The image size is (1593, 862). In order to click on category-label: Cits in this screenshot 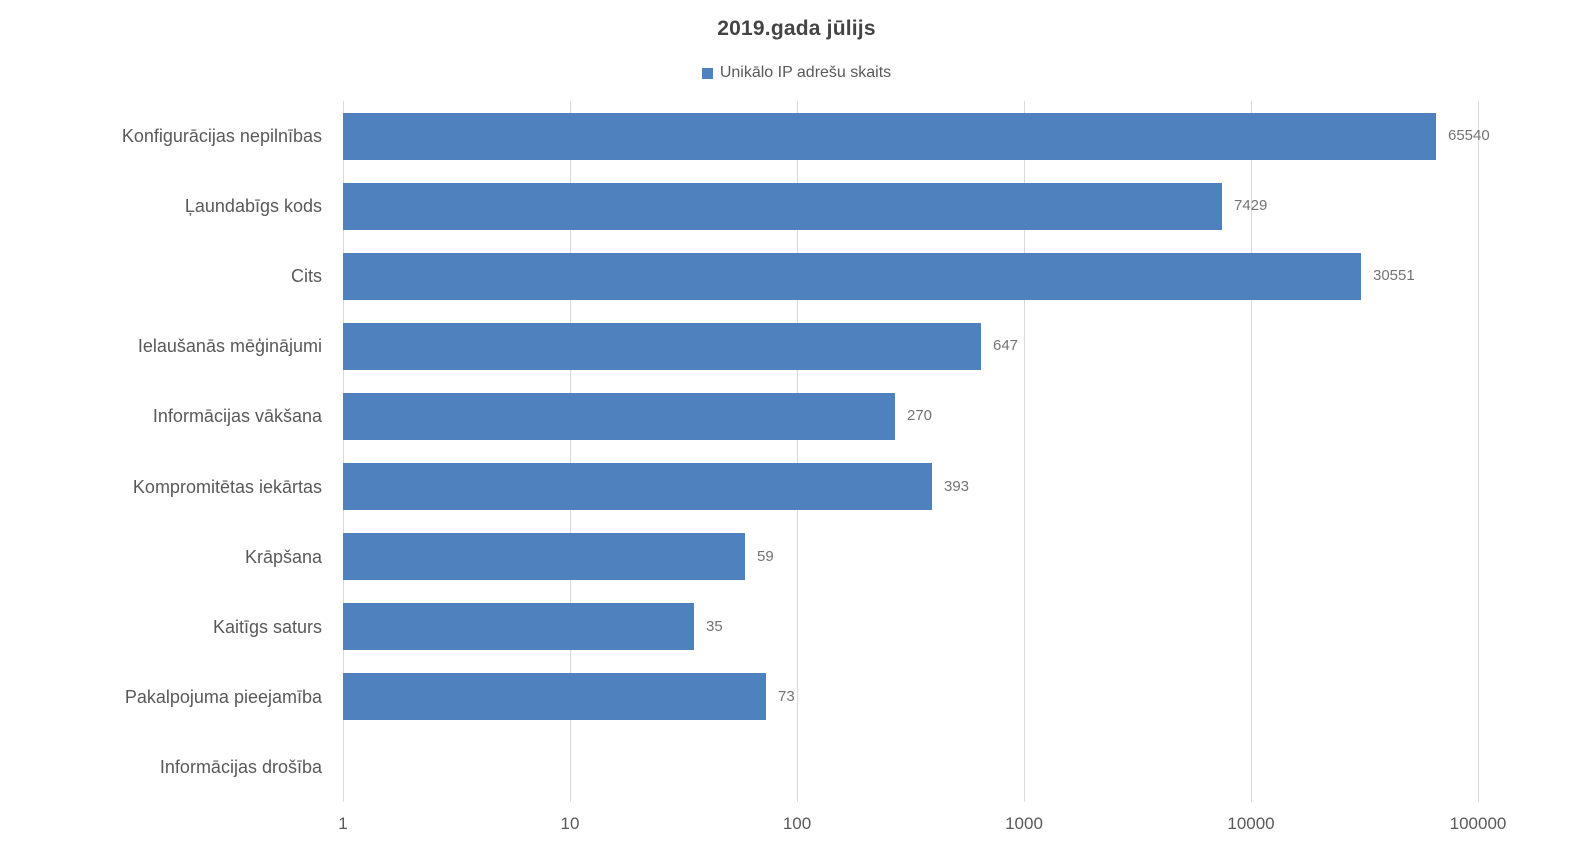, I will do `click(306, 276)`.